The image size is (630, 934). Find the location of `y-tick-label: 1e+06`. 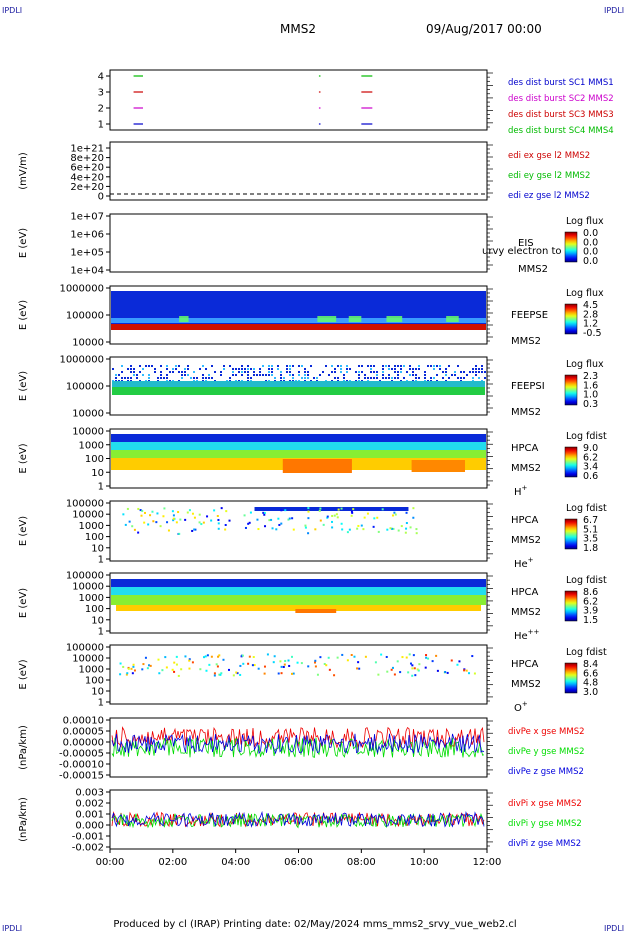

y-tick-label: 1e+06 is located at coordinates (87, 235).